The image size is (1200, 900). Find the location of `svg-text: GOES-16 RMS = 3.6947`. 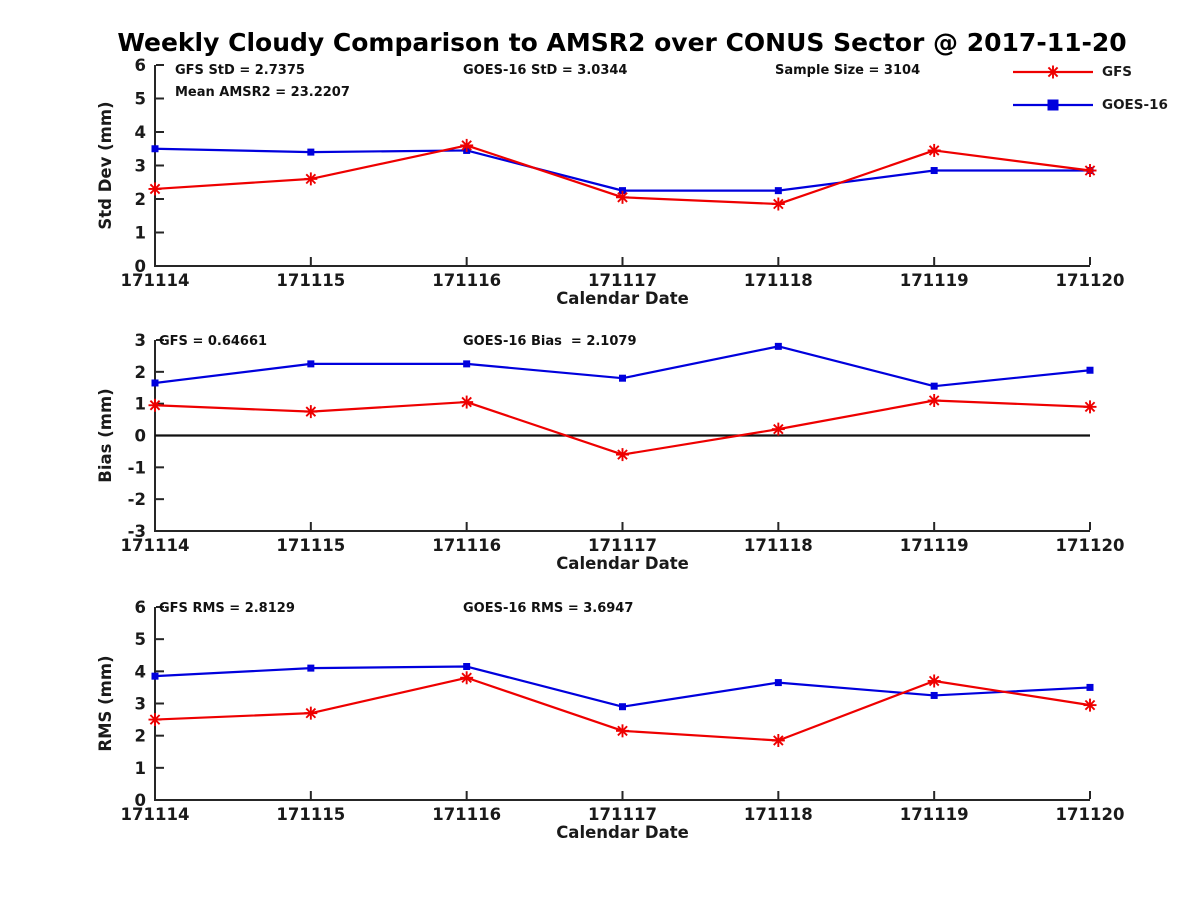

svg-text: GOES-16 RMS = 3.6947 is located at coordinates (548, 608).